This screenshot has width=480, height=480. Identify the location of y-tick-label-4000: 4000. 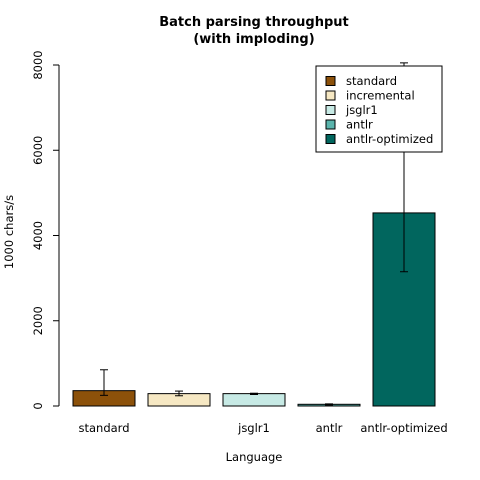
(38, 235).